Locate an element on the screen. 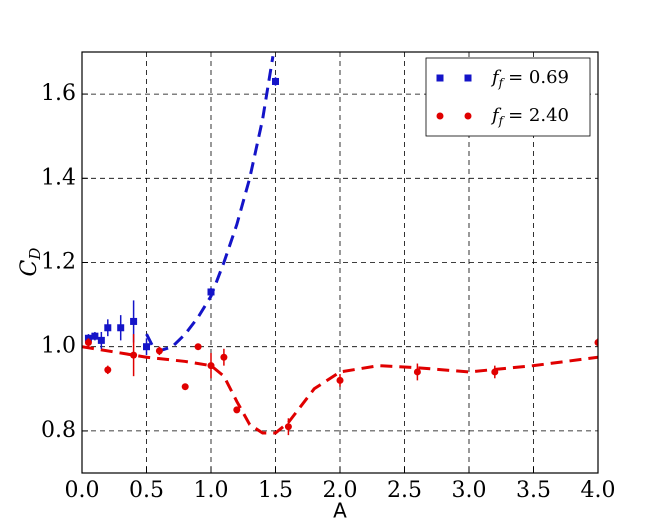  y-tick-label: 1.4 is located at coordinates (58, 177).